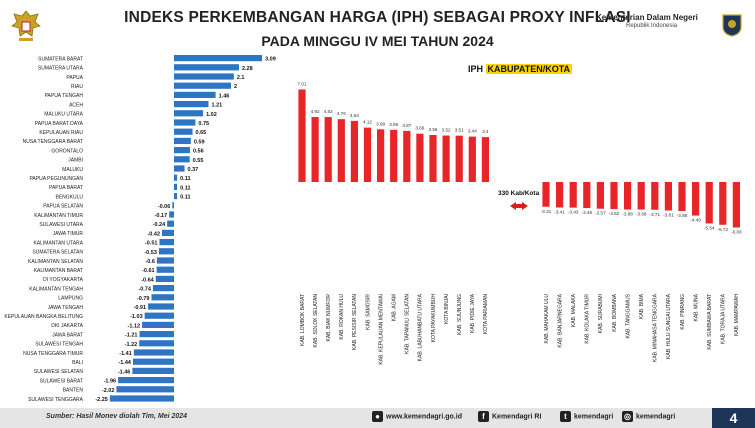 The width and height of the screenshot is (755, 428). What do you see at coordinates (247, 69) in the screenshot?
I see `province-value-label: 2.28` at bounding box center [247, 69].